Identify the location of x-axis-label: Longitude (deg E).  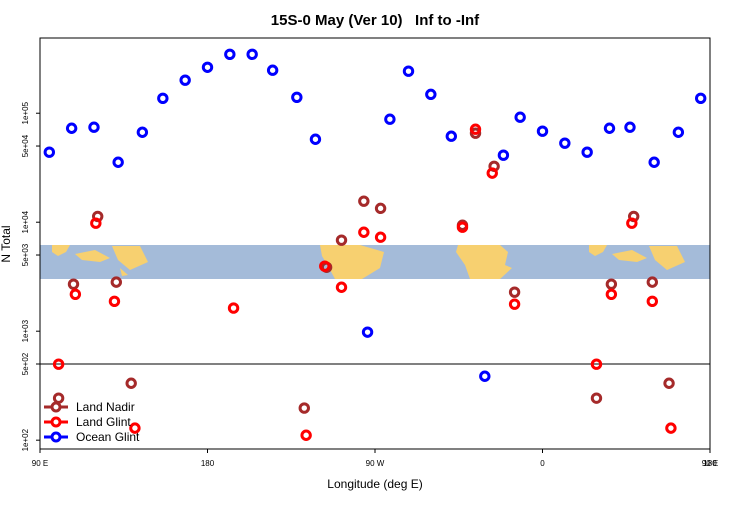
(374, 484).